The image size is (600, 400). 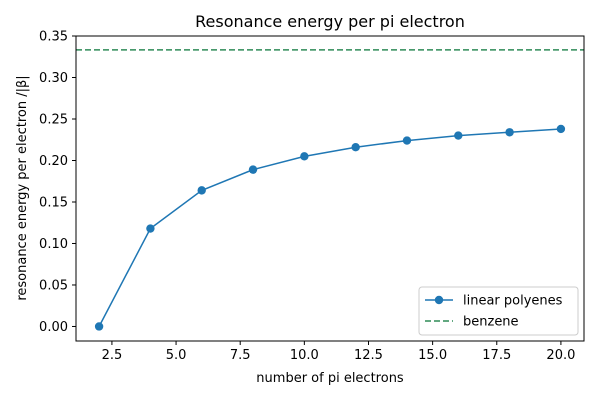 What do you see at coordinates (53, 119) in the screenshot?
I see `y-tick-label: 0.25` at bounding box center [53, 119].